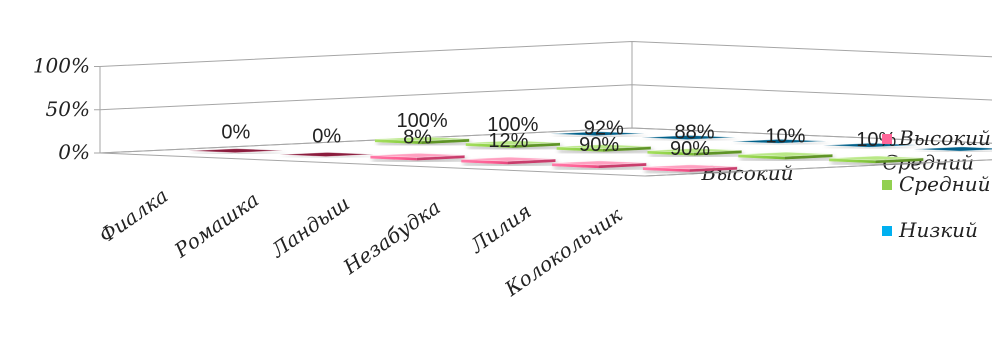  I want to click on bar-Высокий-3, so click(508, 160).